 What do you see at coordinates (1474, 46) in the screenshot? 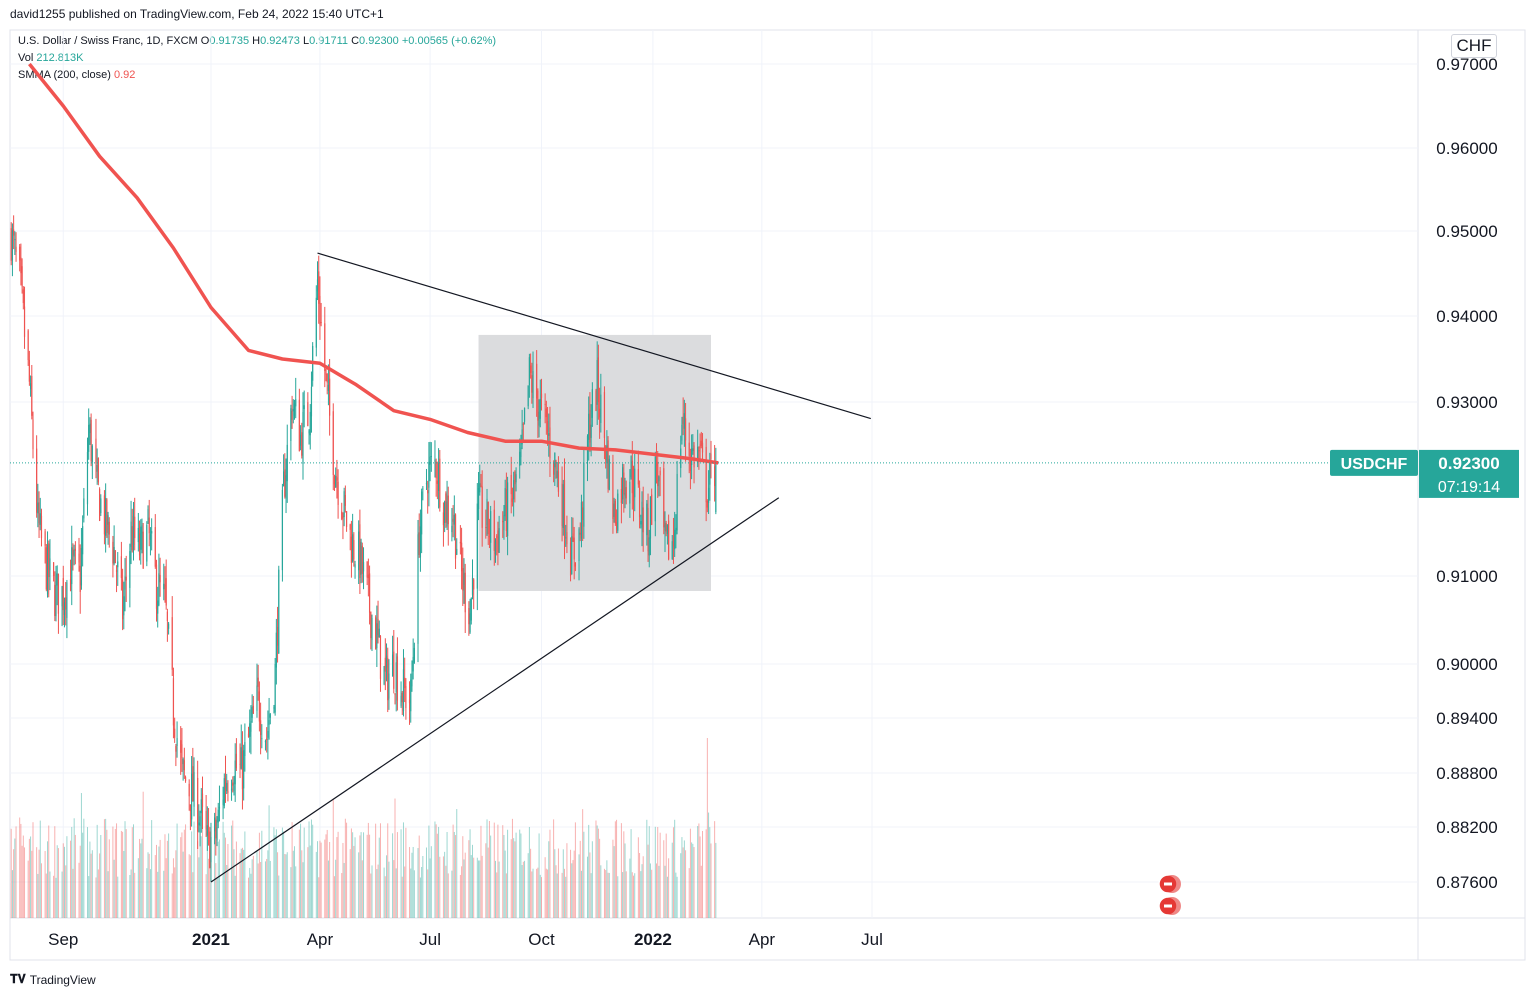
I see `currency-badge: CHF` at bounding box center [1474, 46].